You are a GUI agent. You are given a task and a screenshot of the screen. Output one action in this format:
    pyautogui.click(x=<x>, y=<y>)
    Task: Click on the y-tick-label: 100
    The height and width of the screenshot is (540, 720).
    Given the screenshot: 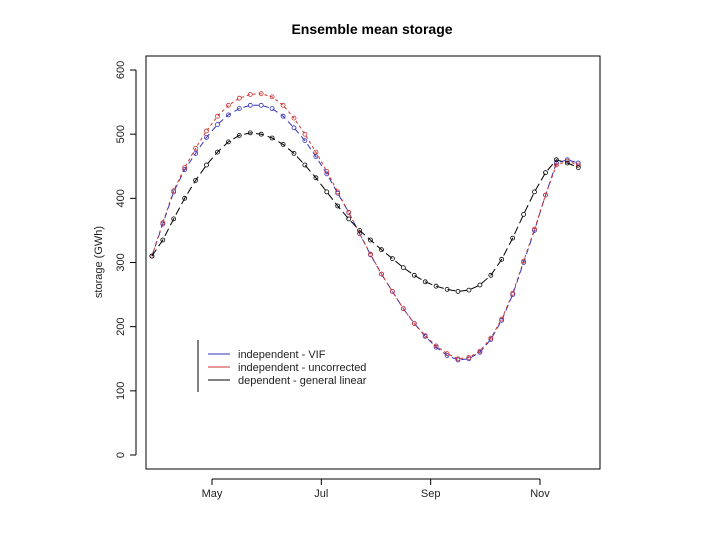 What is the action you would take?
    pyautogui.click(x=121, y=391)
    